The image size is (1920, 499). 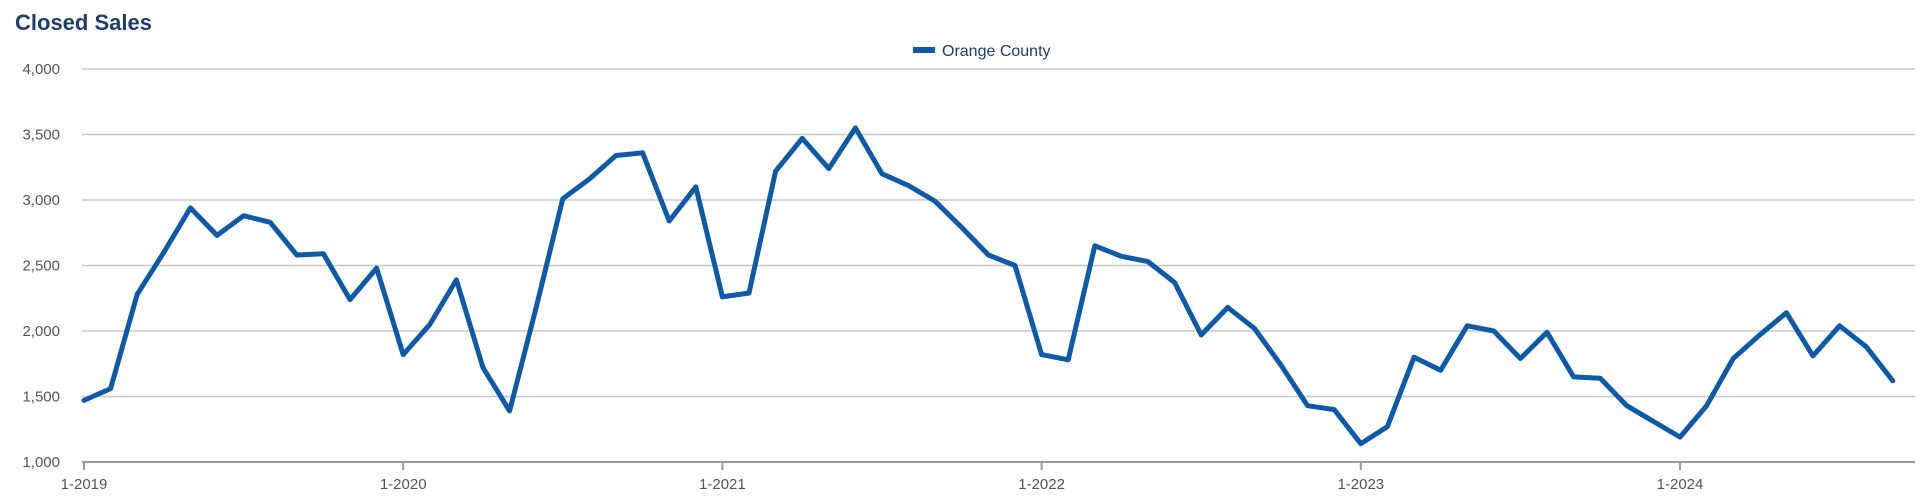 What do you see at coordinates (83, 22) in the screenshot?
I see `chart-title: Closed Sales` at bounding box center [83, 22].